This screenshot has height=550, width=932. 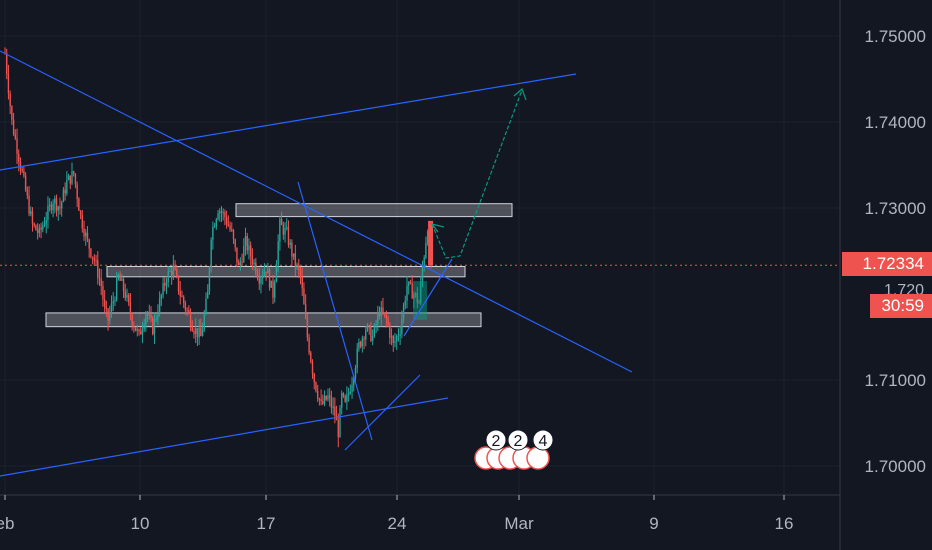 What do you see at coordinates (140, 523) in the screenshot?
I see `x-tick-label: 10` at bounding box center [140, 523].